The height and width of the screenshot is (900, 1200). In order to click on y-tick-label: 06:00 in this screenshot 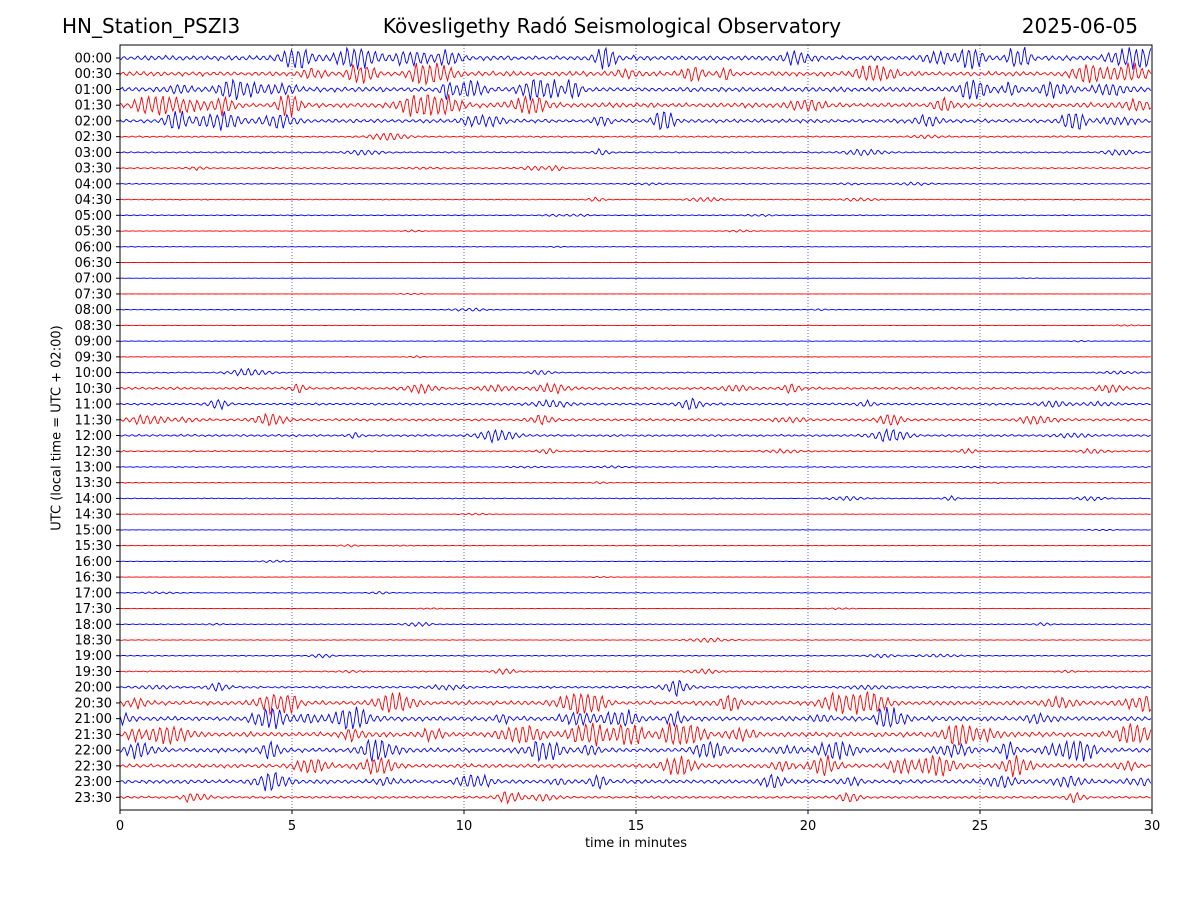, I will do `click(93, 247)`.